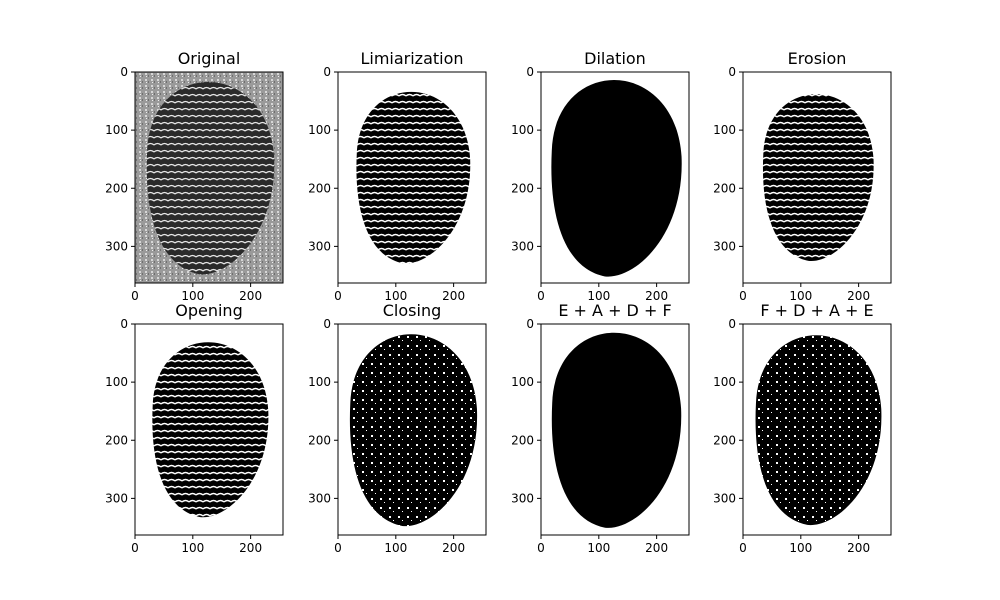 The height and width of the screenshot is (600, 1000). What do you see at coordinates (412, 310) in the screenshot?
I see `panel-title: Closing` at bounding box center [412, 310].